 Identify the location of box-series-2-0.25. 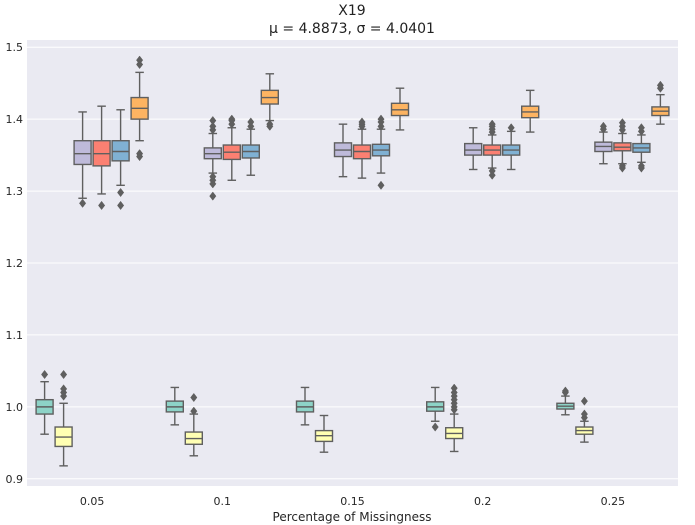
(584, 419).